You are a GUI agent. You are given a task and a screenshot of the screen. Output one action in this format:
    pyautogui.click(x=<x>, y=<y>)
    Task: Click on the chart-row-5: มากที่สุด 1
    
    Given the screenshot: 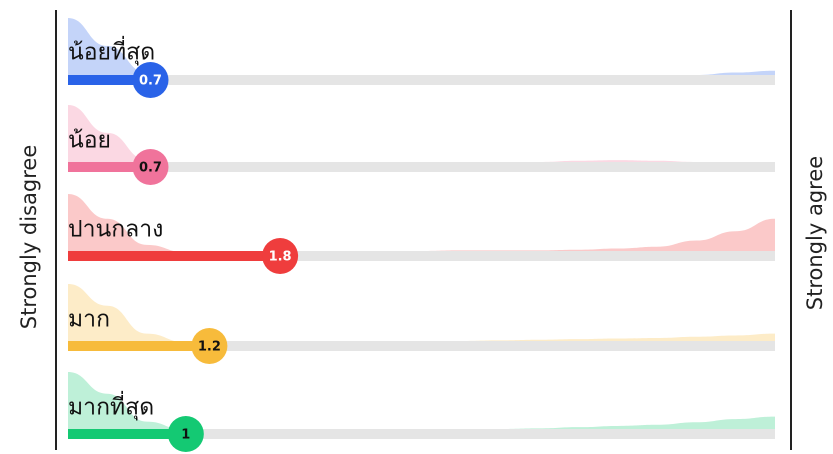 What is the action you would take?
    pyautogui.click(x=421, y=412)
    